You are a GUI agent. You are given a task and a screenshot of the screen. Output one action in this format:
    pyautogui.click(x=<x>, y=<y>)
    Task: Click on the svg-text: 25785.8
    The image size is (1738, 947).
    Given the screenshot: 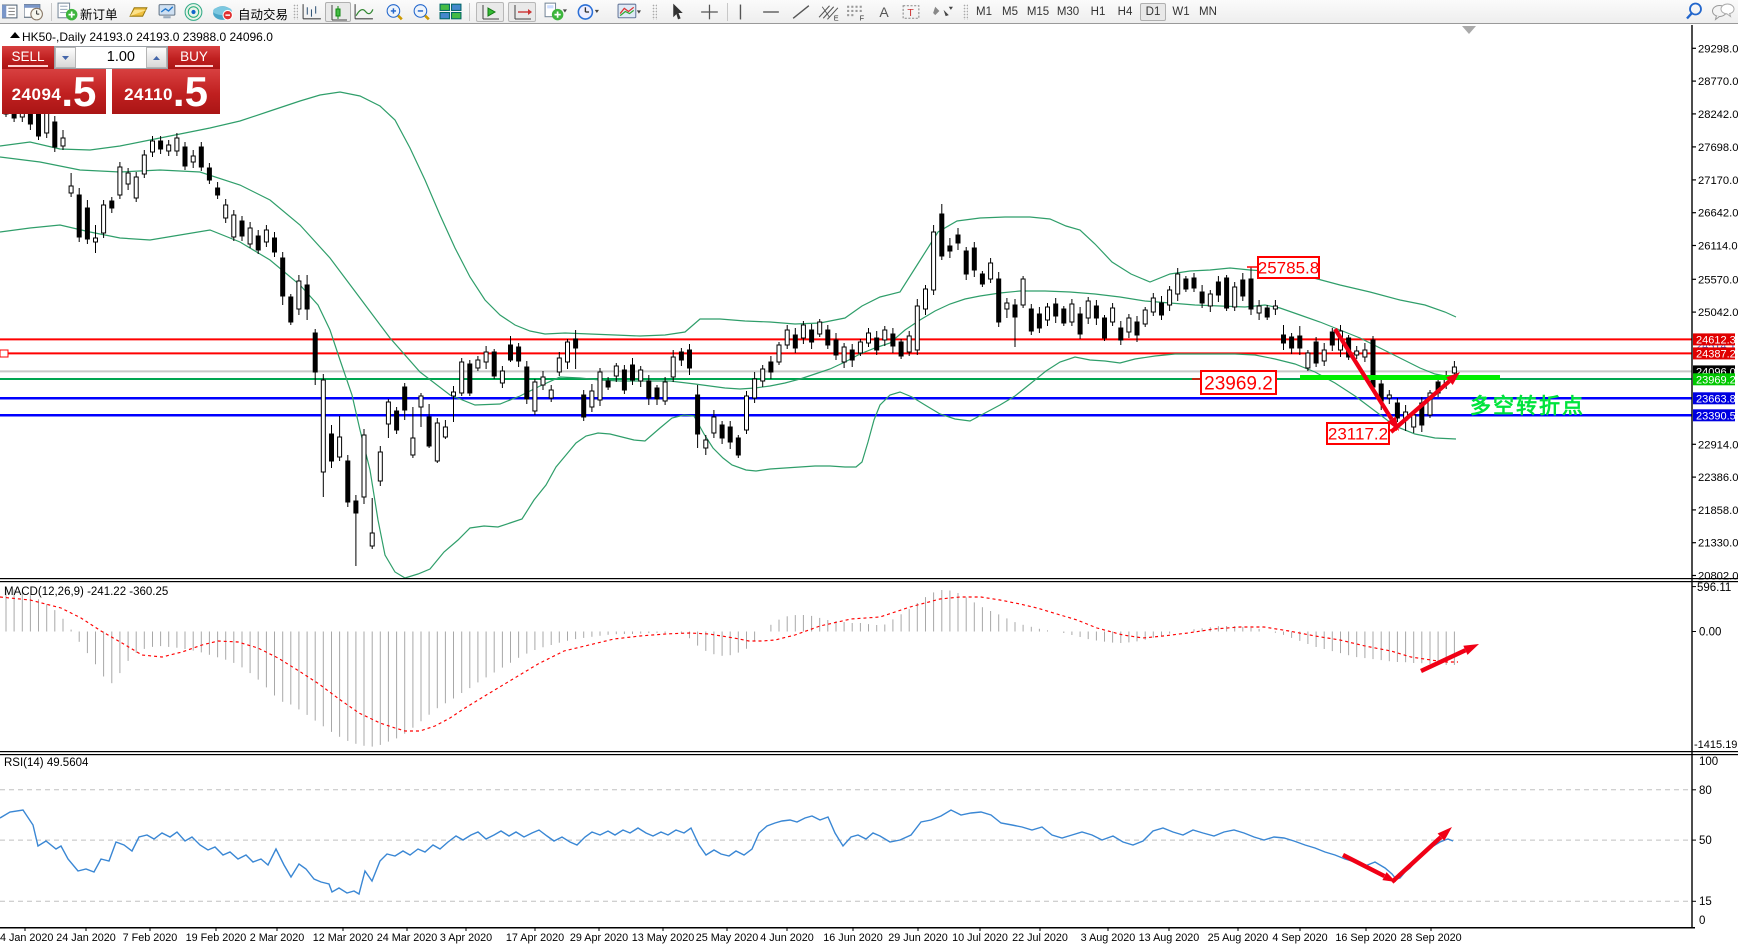 What is the action you would take?
    pyautogui.click(x=1288, y=268)
    